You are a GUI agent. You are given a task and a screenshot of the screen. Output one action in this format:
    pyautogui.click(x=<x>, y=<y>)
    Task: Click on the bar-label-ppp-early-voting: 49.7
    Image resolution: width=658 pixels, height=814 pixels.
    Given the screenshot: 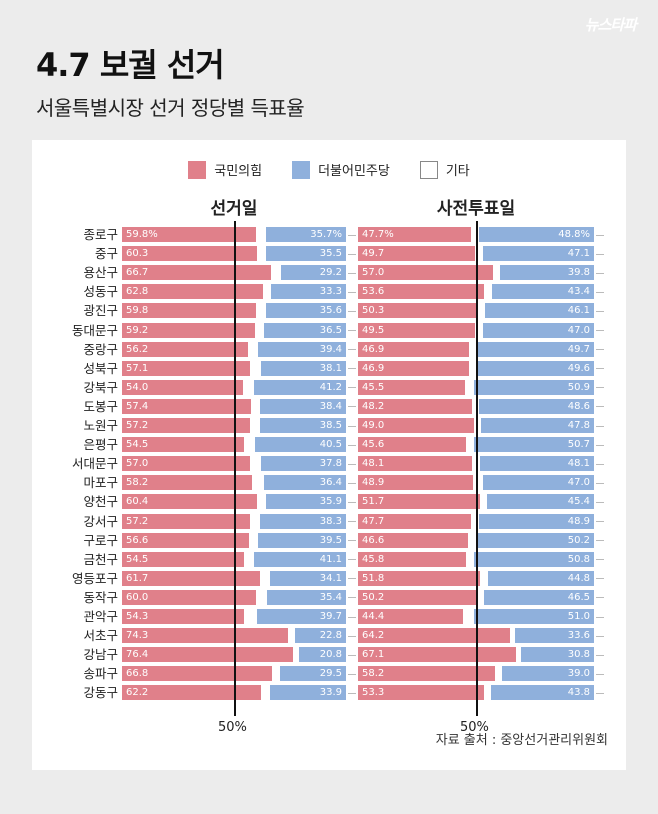 What is the action you would take?
    pyautogui.click(x=373, y=254)
    